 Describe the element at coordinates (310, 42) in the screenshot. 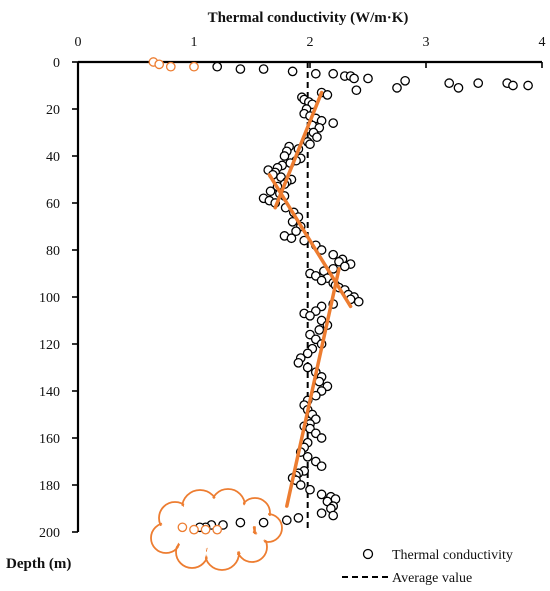

I see `x-tick-label: 2` at that location.